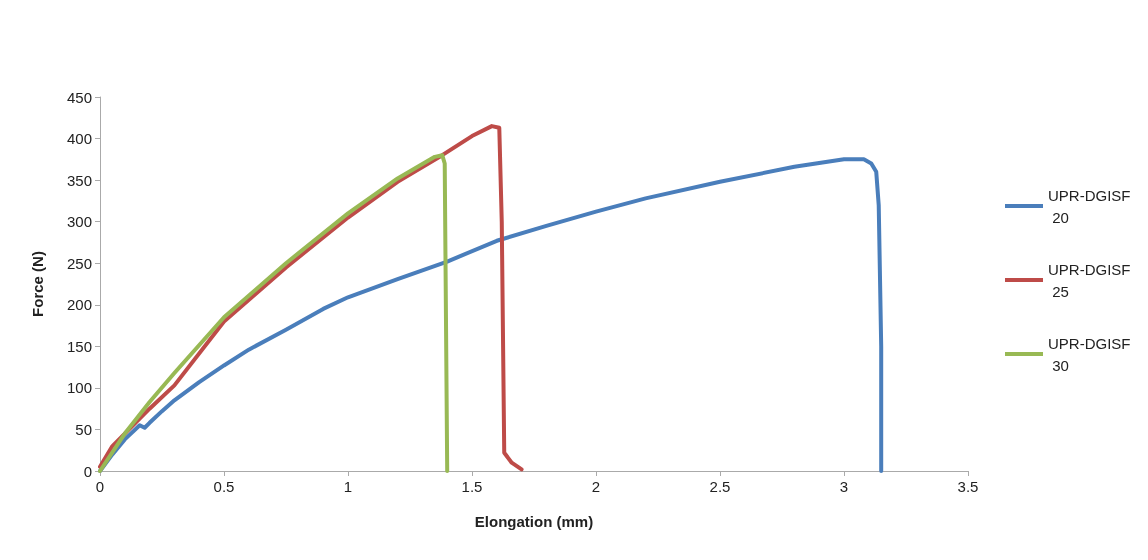  I want to click on y-tick-label: 100, so click(79, 388).